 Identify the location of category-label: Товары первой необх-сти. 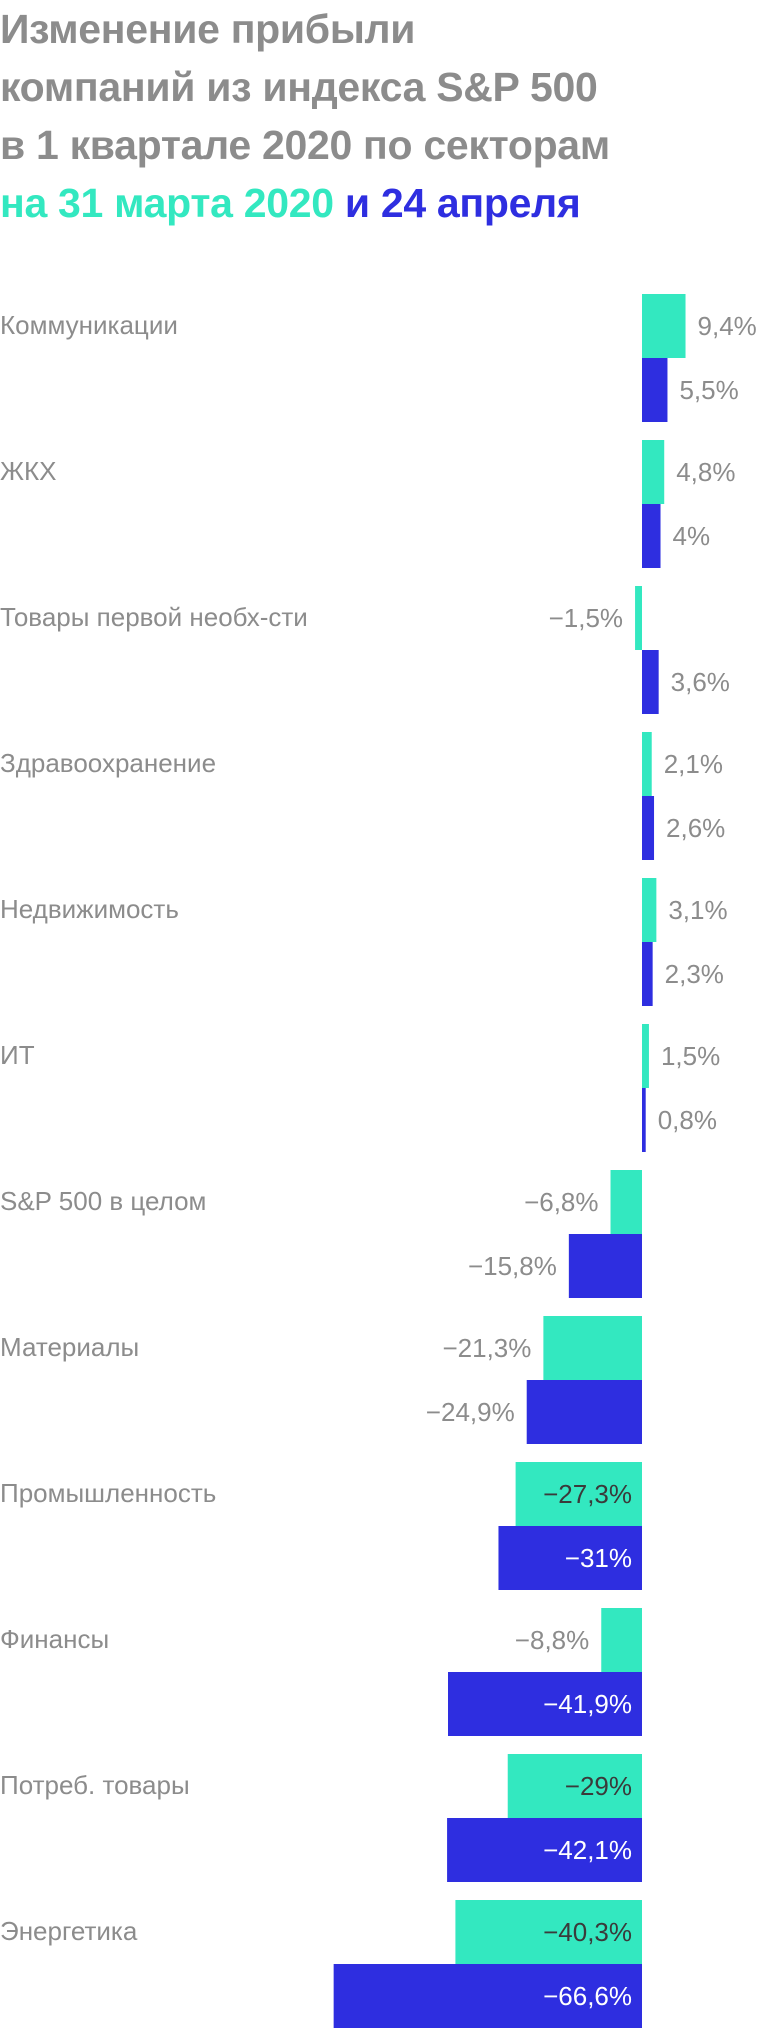
(154, 617).